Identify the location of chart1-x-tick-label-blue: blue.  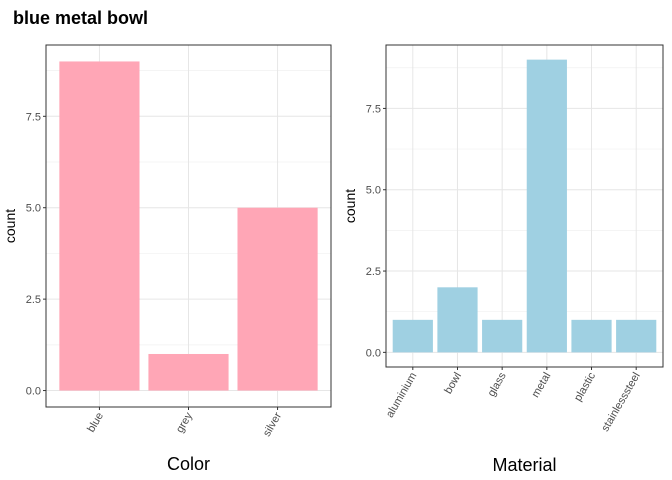
(95, 423).